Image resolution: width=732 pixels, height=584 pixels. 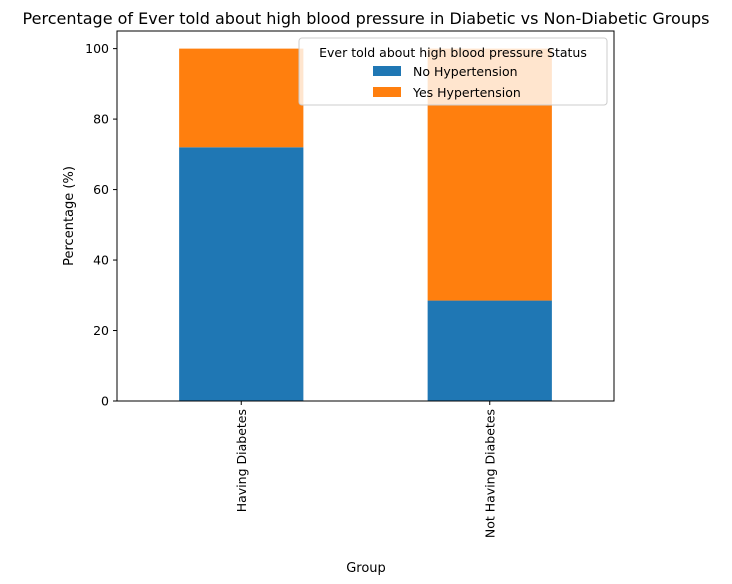 I want to click on x-axis-label: Group, so click(x=366, y=568).